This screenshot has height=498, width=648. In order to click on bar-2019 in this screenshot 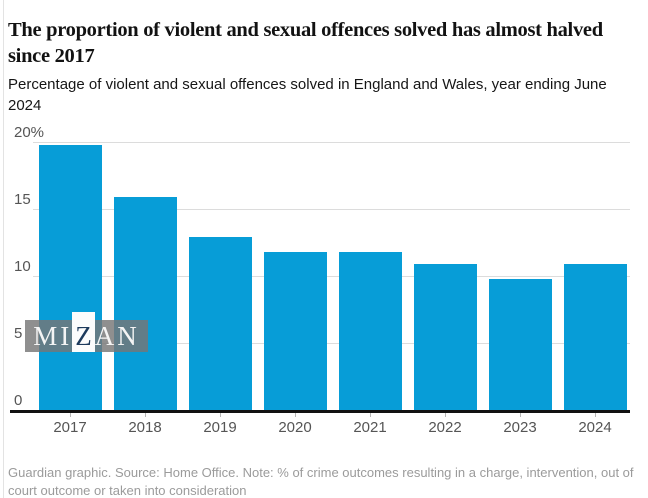, I will do `click(220, 323)`.